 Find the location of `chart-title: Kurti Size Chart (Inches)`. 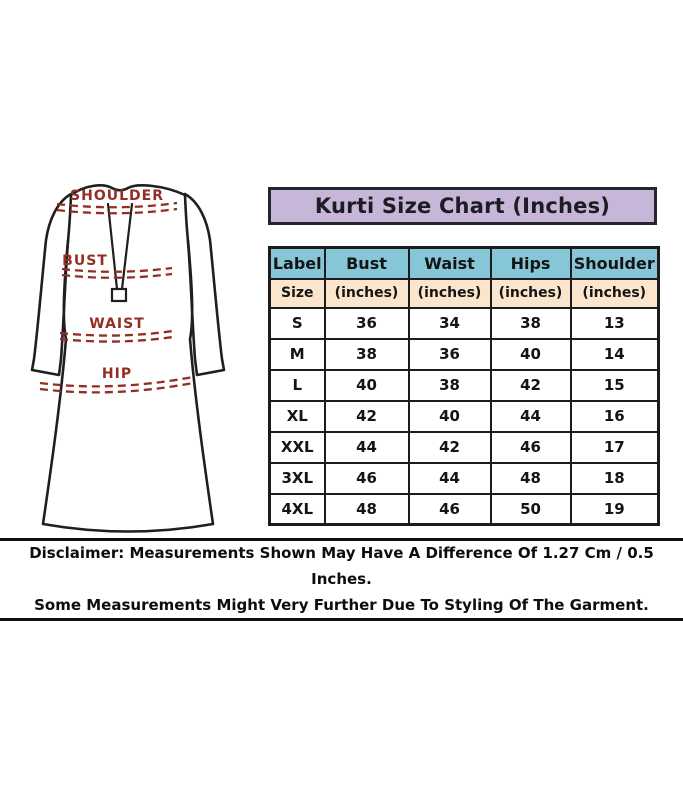

chart-title: Kurti Size Chart (Inches) is located at coordinates (462, 206).